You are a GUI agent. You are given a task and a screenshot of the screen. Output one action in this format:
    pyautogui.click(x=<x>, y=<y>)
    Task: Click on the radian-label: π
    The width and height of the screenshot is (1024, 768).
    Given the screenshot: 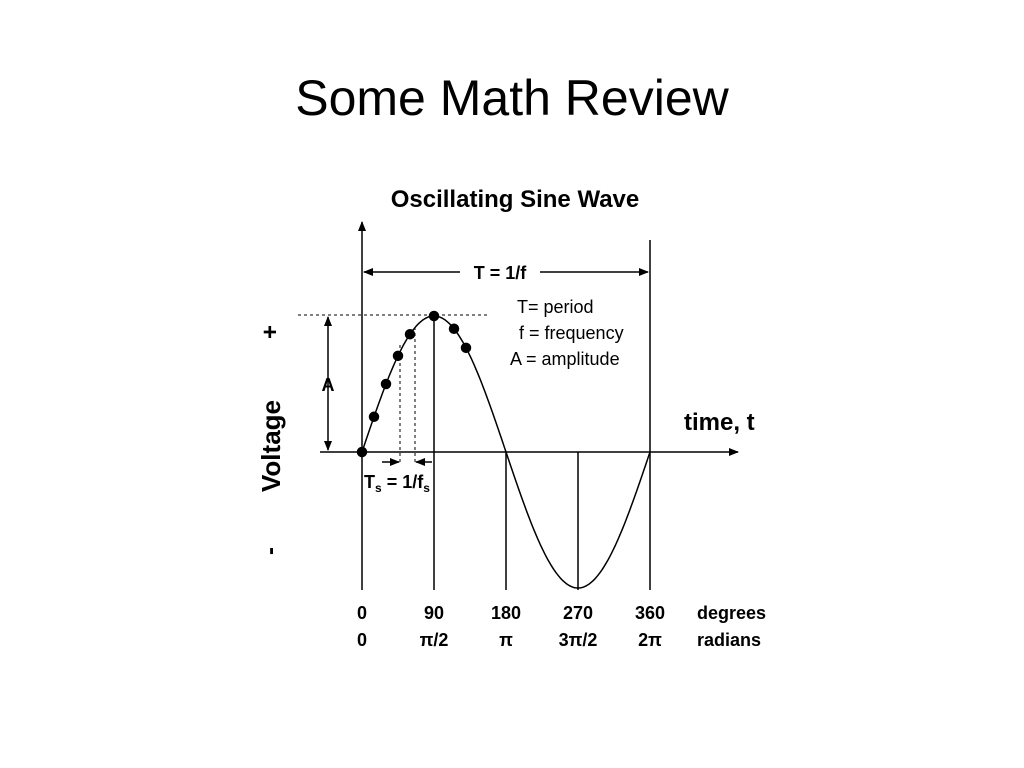 What is the action you would take?
    pyautogui.click(x=506, y=640)
    